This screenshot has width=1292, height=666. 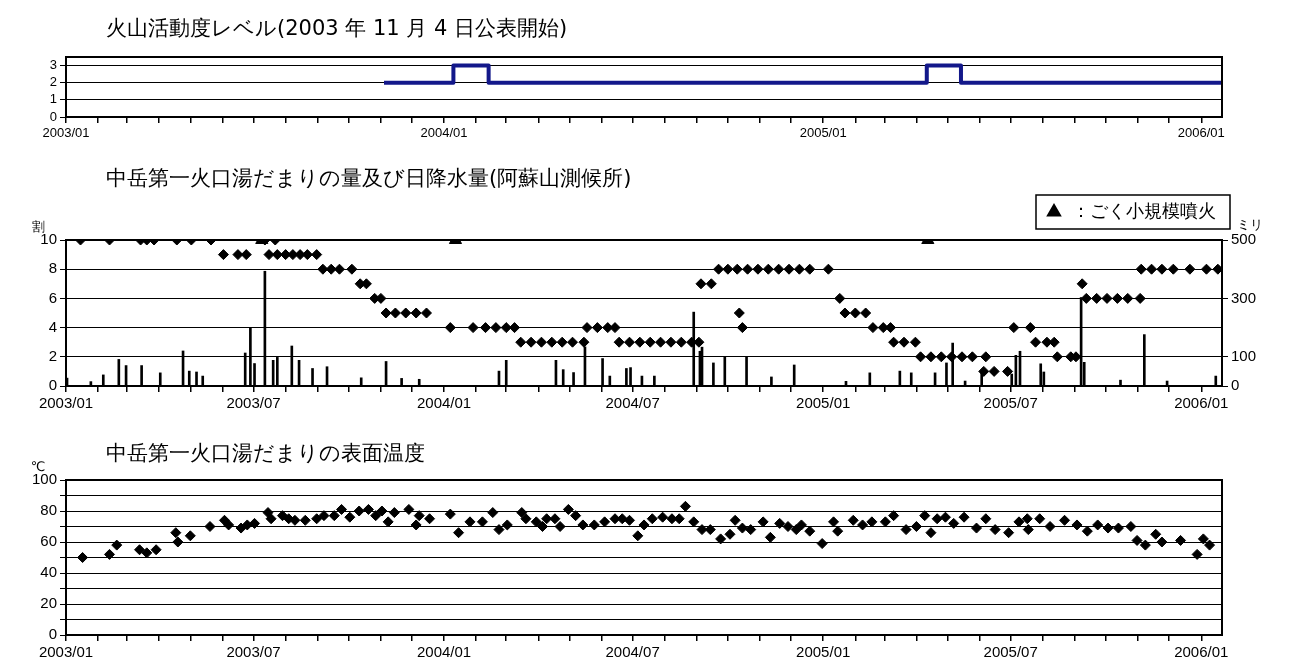 I want to click on chart-title: 中岳第一火口湯だまりの表面温度, so click(x=265, y=453).